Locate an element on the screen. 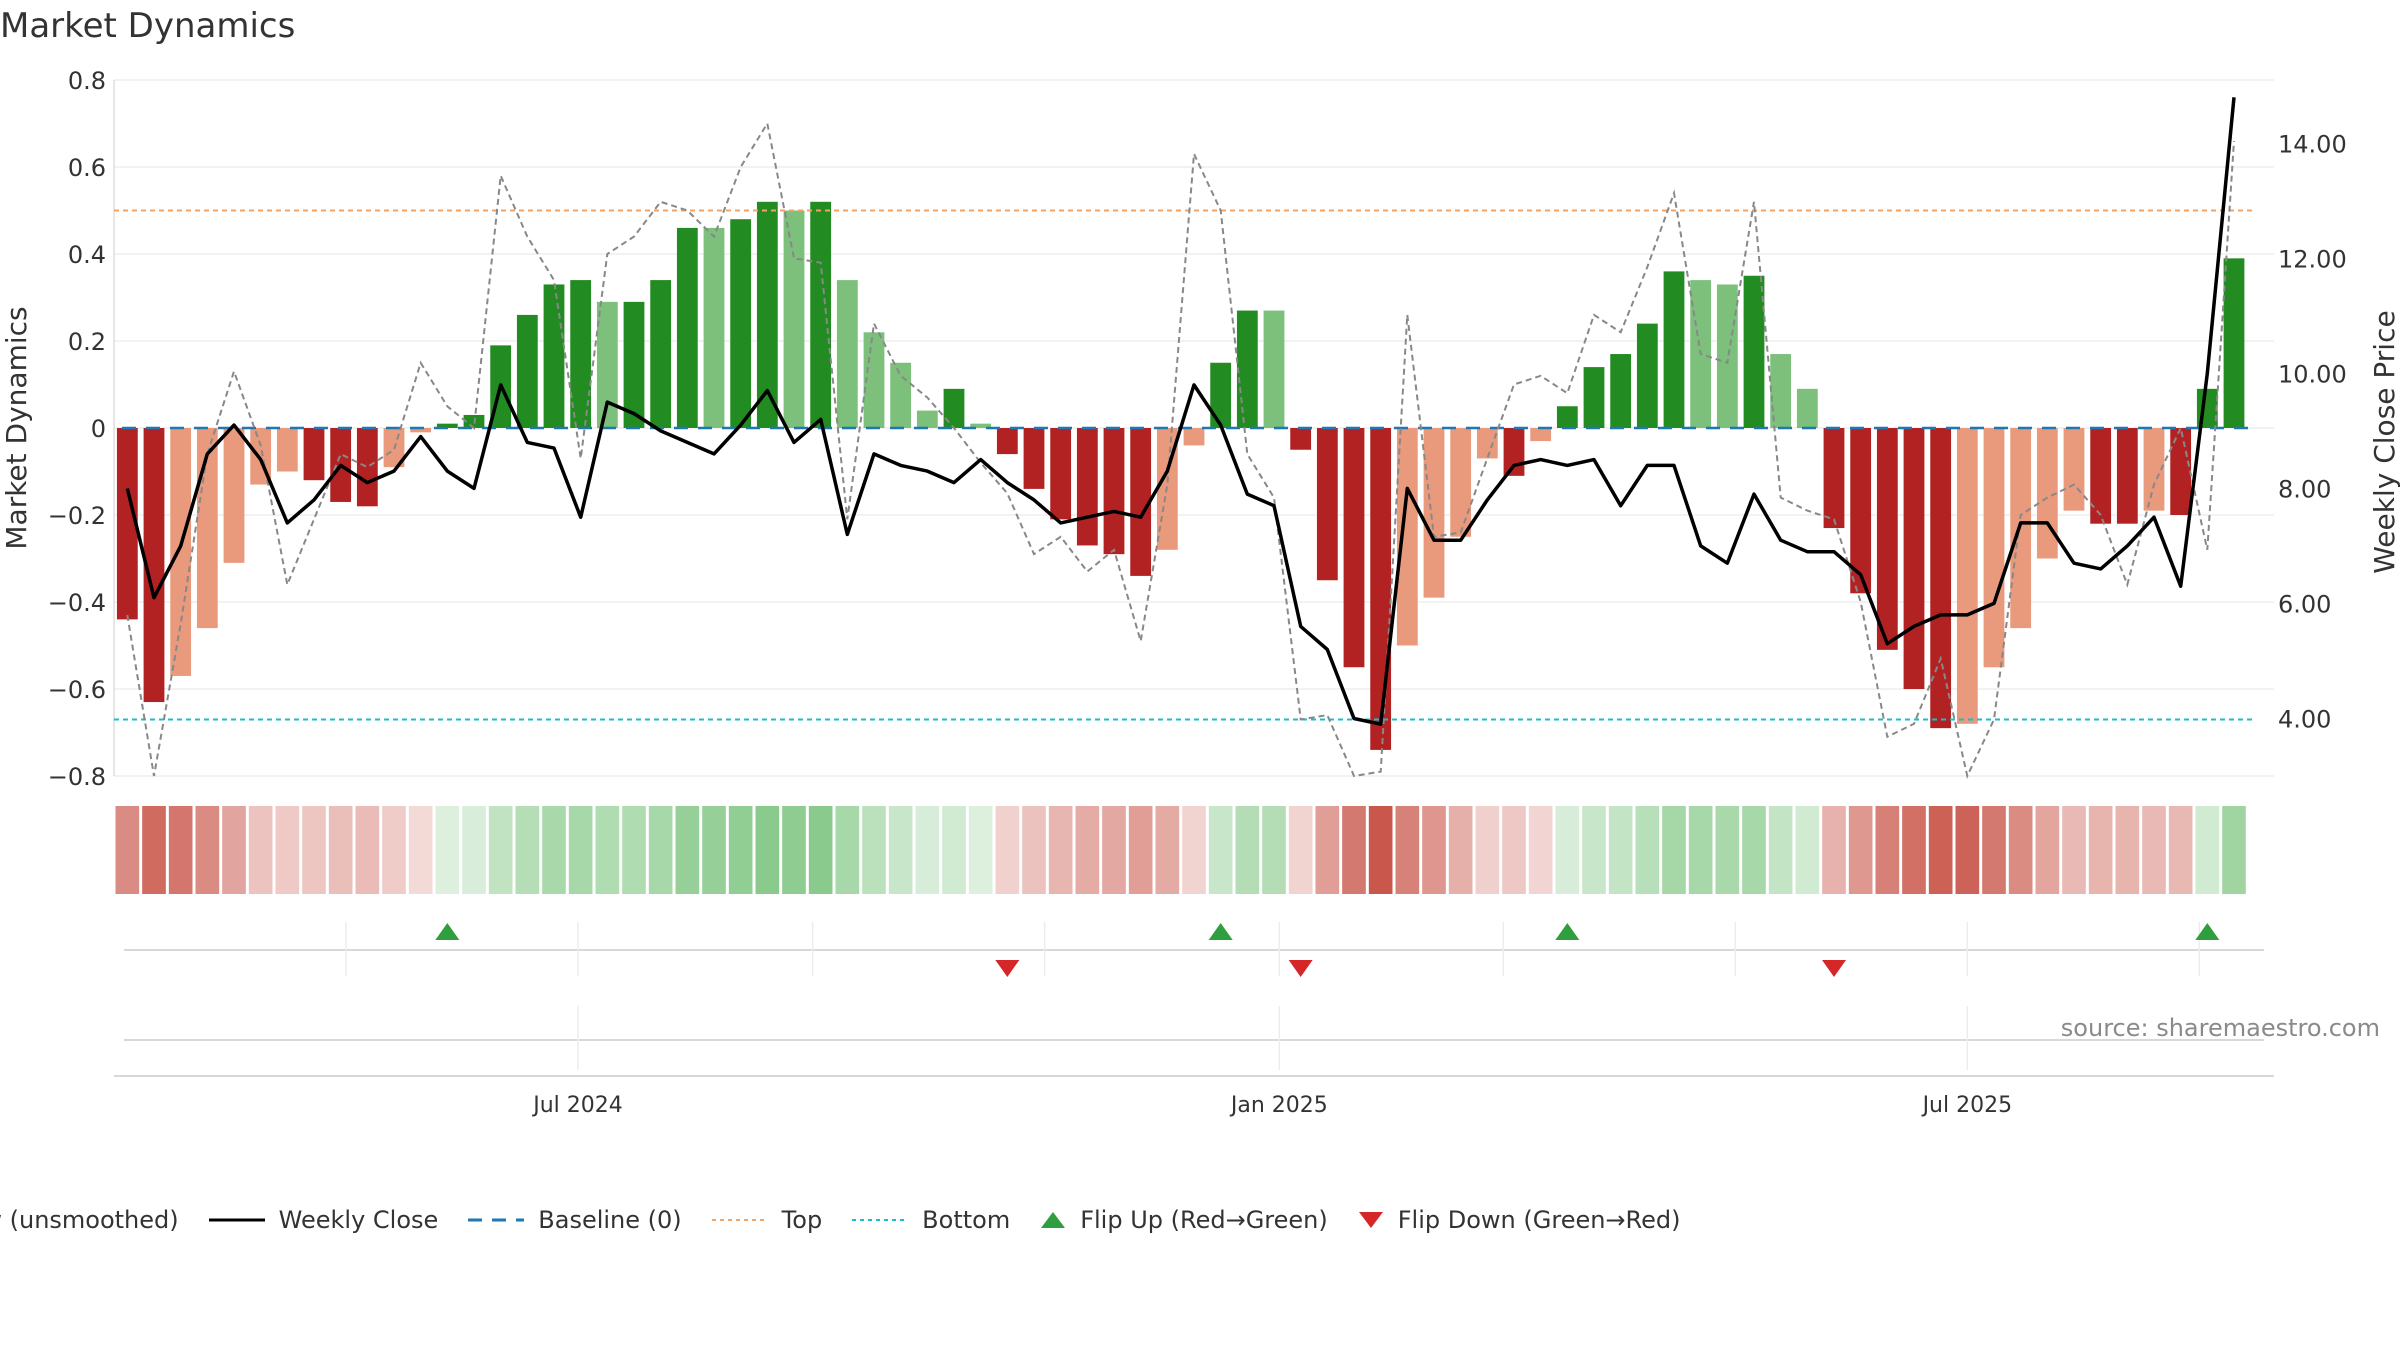 The width and height of the screenshot is (2400, 1350). triangle-down-icon is located at coordinates (1370, 1220).